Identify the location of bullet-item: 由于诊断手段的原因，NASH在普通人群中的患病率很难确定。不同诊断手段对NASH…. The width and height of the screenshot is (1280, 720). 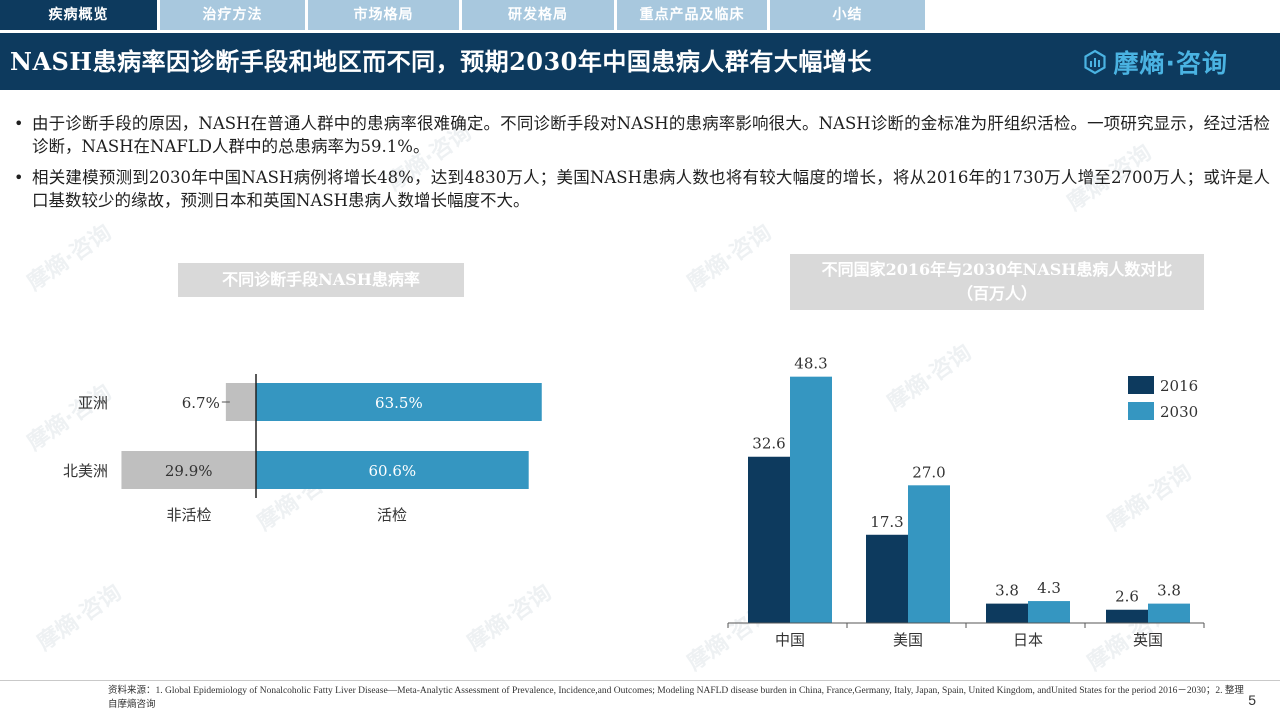
(642, 135).